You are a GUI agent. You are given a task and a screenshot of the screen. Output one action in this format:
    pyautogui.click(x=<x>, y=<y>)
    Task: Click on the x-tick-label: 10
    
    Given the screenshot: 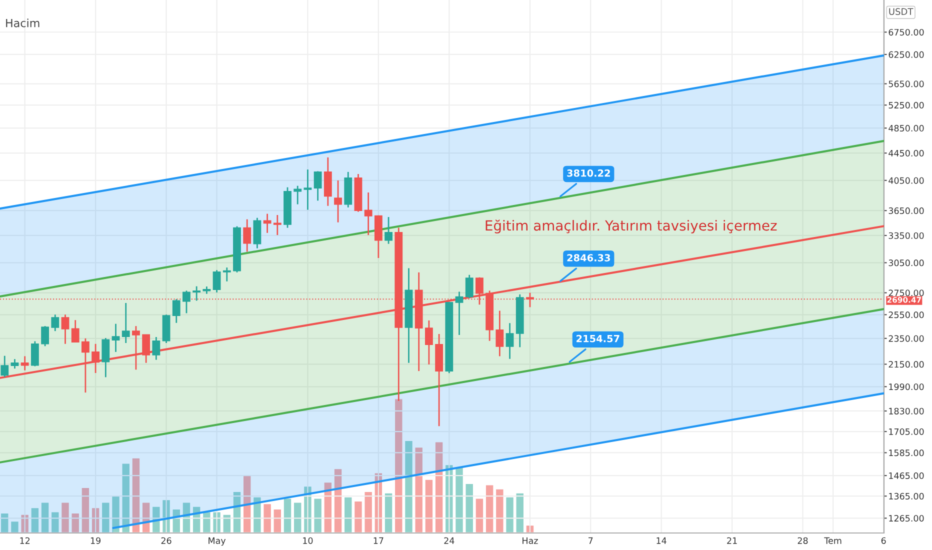 What is the action you would take?
    pyautogui.click(x=308, y=540)
    